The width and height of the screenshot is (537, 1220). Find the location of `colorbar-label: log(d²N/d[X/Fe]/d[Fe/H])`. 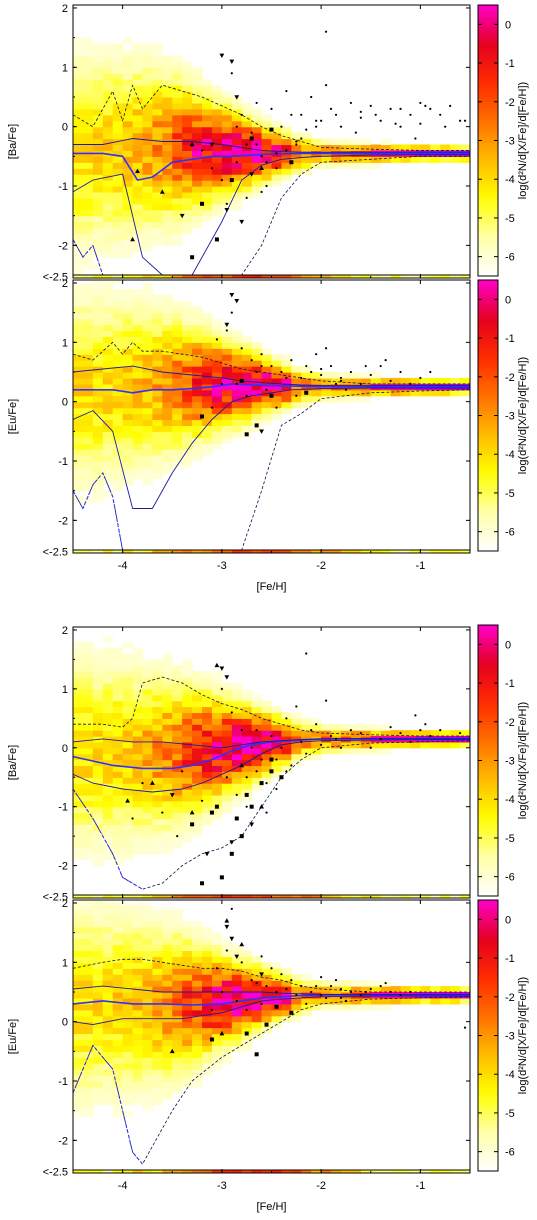

colorbar-label: log(d²N/d[X/Fe]/d[Fe/H]) is located at coordinates (523, 1035).